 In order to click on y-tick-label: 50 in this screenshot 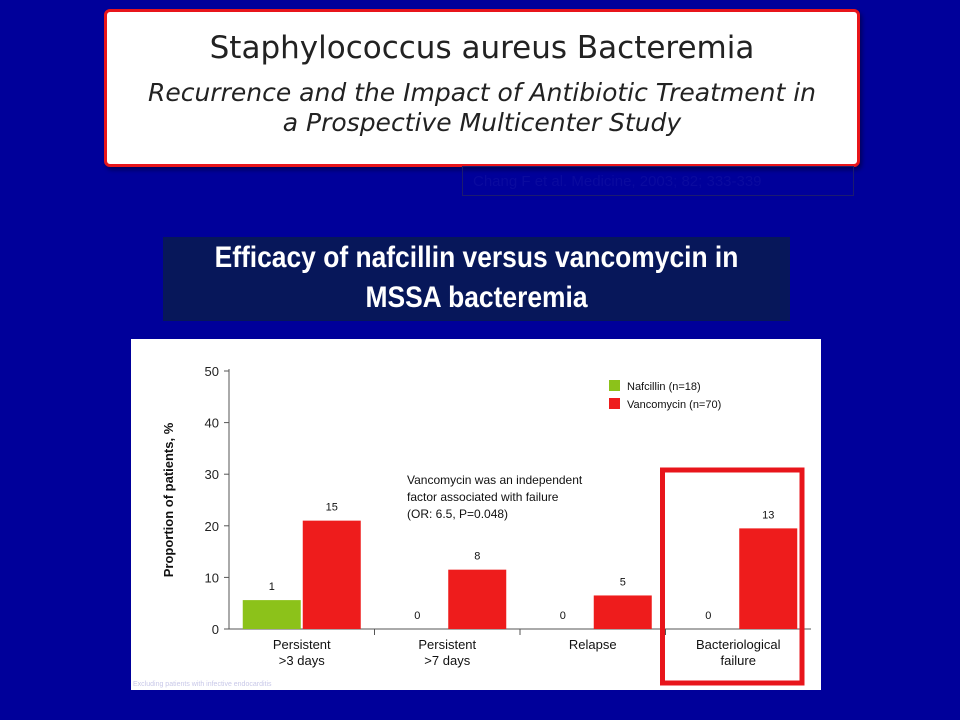, I will do `click(212, 371)`.